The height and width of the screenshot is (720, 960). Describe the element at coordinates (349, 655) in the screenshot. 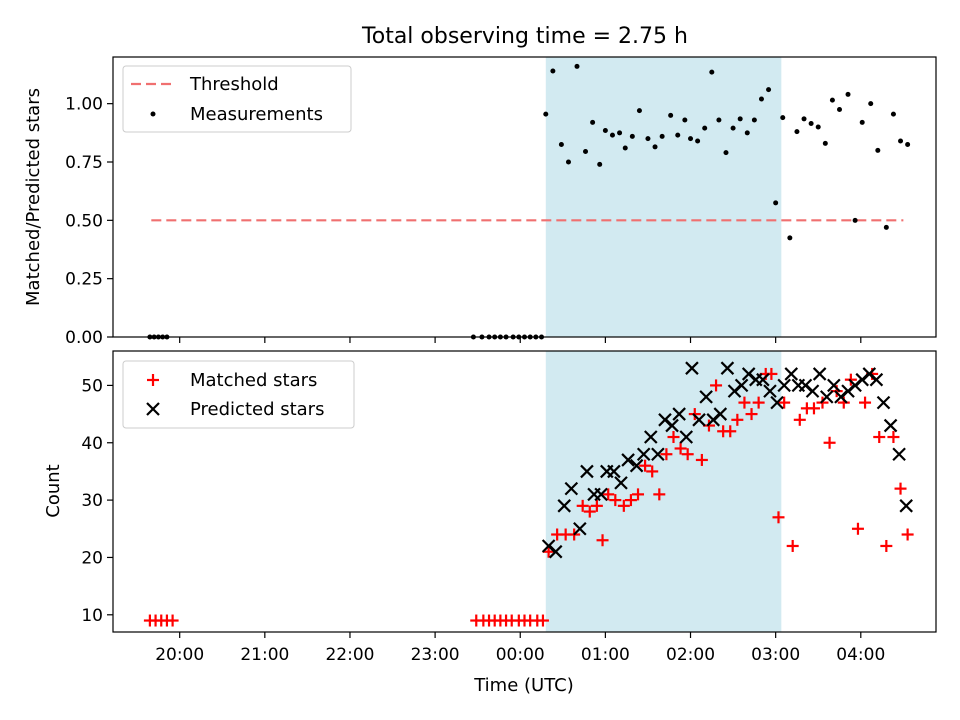

I see `x-tick-label: 22:00` at that location.